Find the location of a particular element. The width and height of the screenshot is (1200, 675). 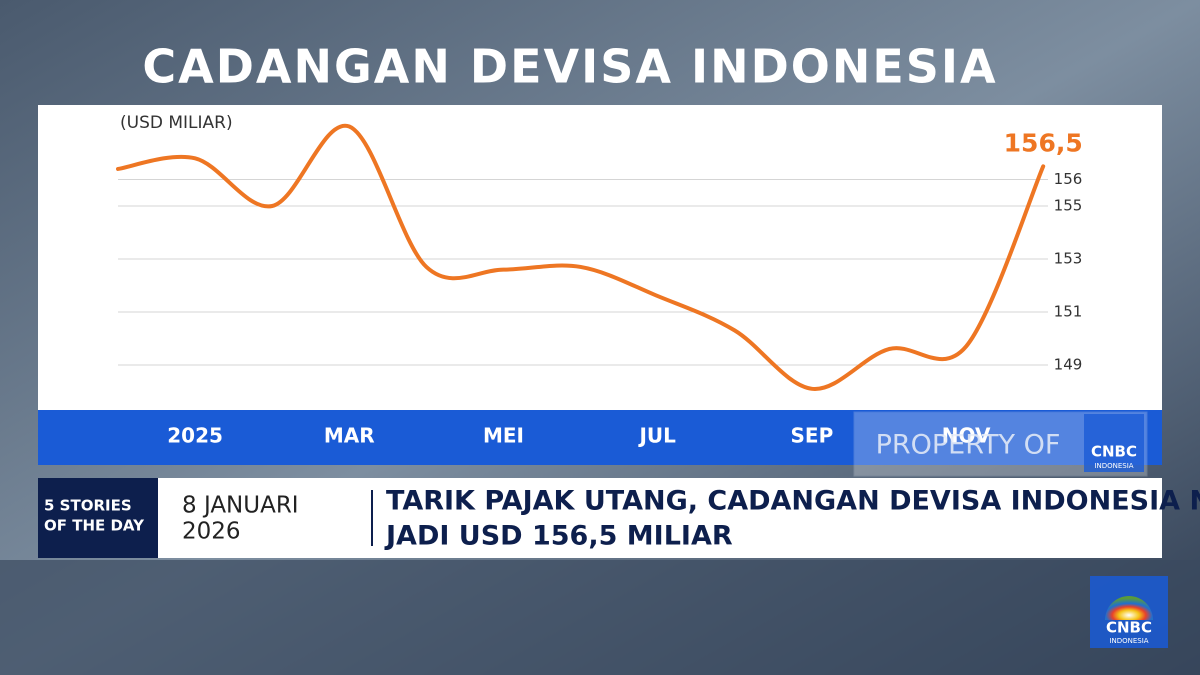

watermark: PROPERTY OF CNBC INDONESIA is located at coordinates (1000, 444).